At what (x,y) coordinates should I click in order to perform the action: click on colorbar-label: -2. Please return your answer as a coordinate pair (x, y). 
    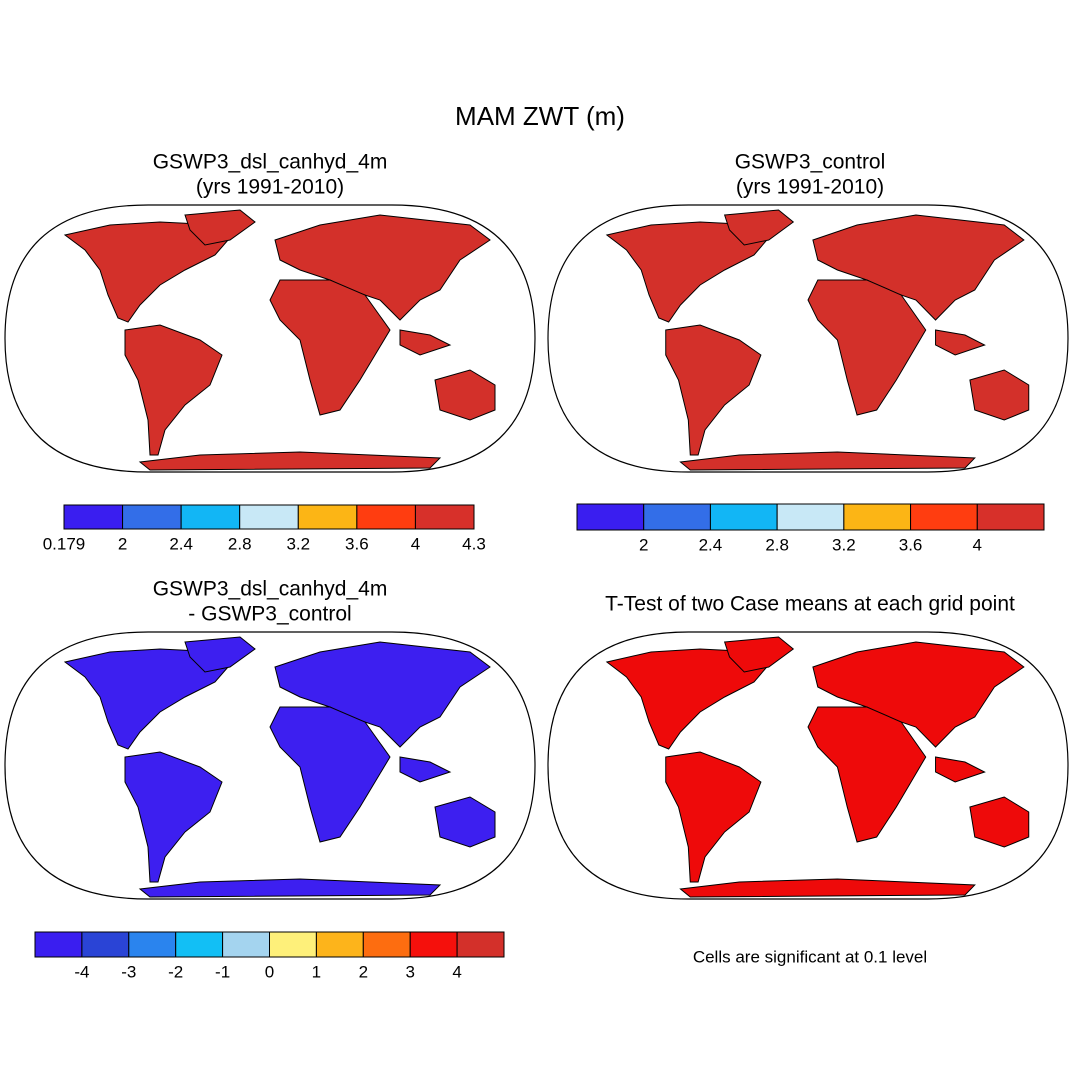
    Looking at the image, I should click on (175, 971).